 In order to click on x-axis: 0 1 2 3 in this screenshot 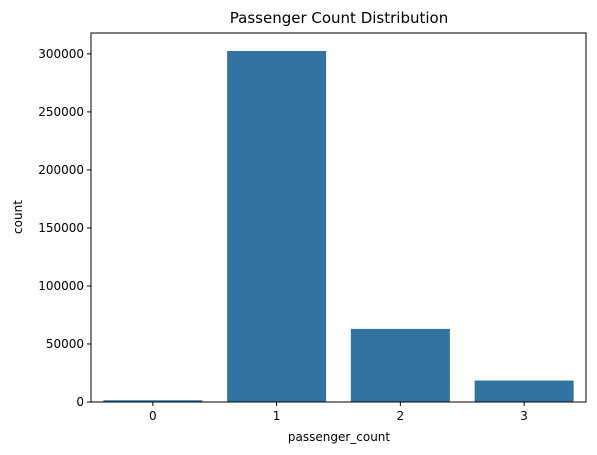, I will do `click(338, 412)`.